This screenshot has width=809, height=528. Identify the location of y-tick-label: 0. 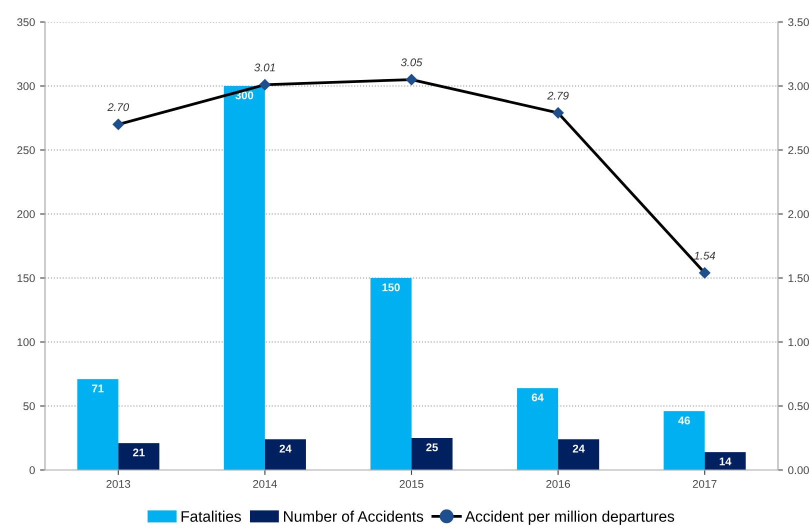
(32, 470).